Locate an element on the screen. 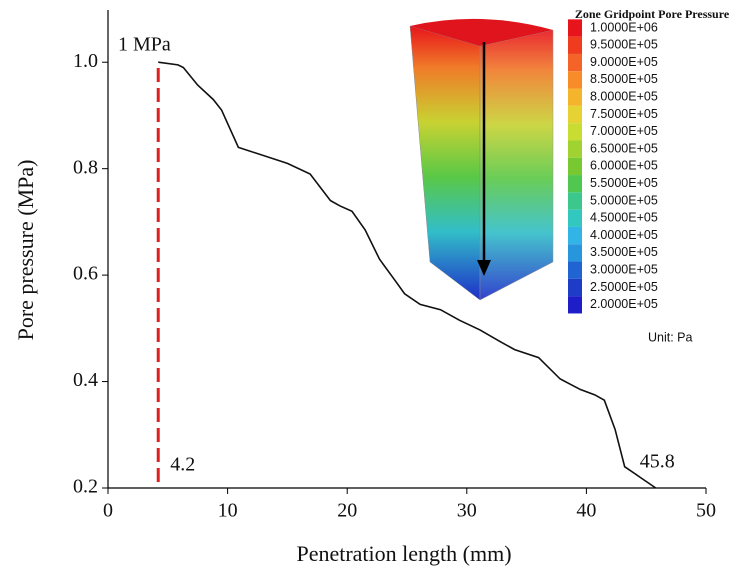 The height and width of the screenshot is (577, 751). x-tick-label: 10 is located at coordinates (228, 511).